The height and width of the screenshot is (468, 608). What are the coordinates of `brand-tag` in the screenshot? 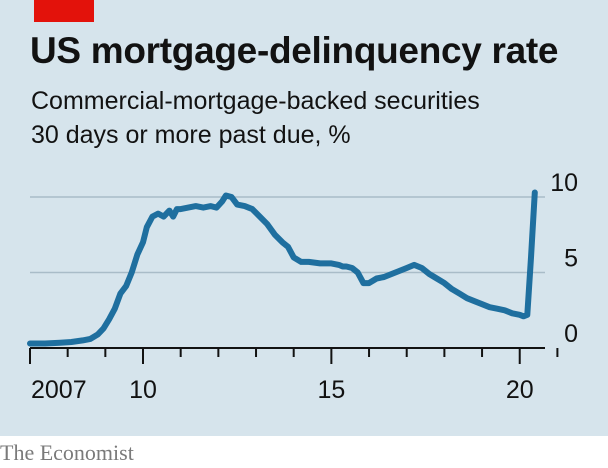 It's located at (64, 11).